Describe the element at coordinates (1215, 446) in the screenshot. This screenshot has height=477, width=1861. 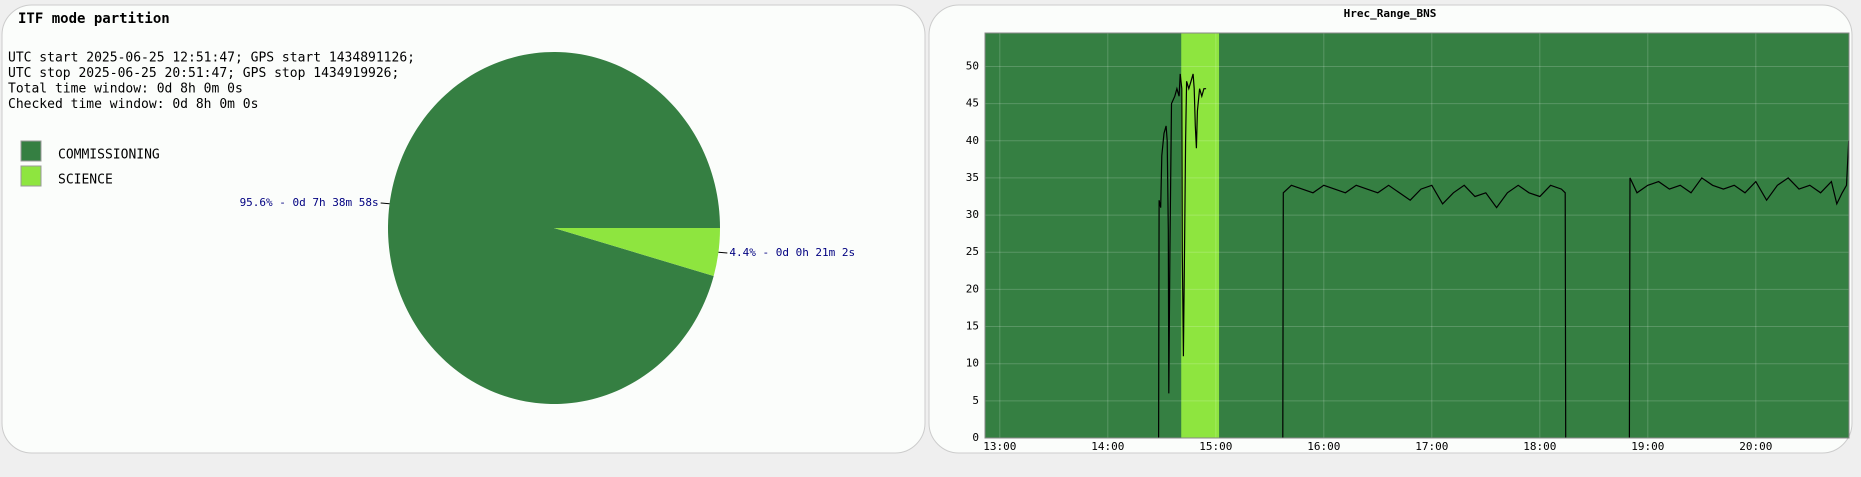
I see `x-tick-label: 15:00` at that location.